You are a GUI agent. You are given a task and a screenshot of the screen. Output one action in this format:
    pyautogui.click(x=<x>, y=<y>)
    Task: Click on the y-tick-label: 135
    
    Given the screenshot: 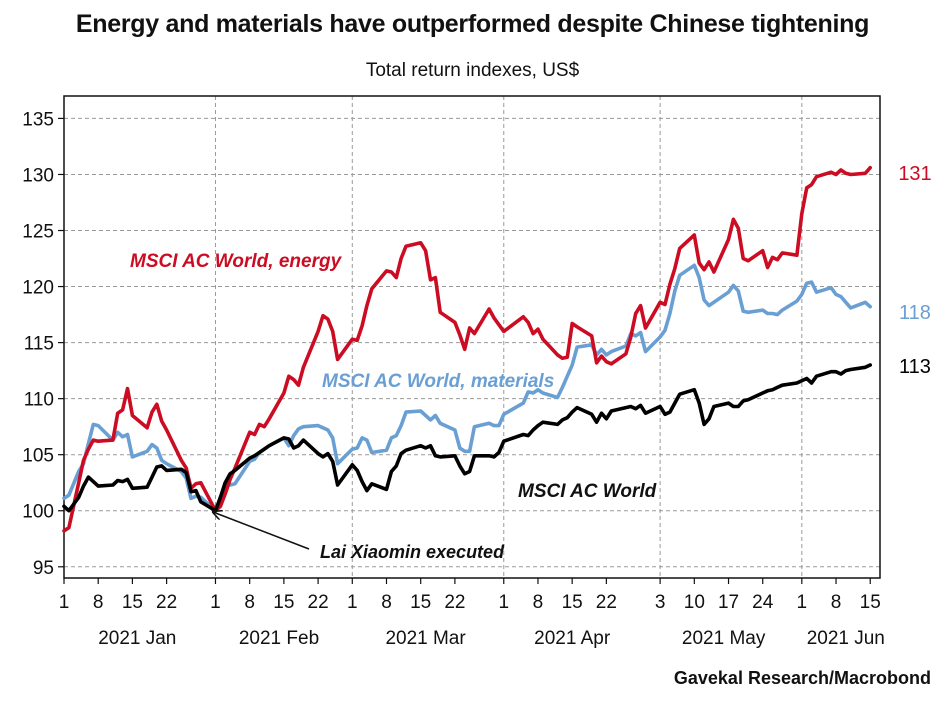 What is the action you would take?
    pyautogui.click(x=38, y=119)
    